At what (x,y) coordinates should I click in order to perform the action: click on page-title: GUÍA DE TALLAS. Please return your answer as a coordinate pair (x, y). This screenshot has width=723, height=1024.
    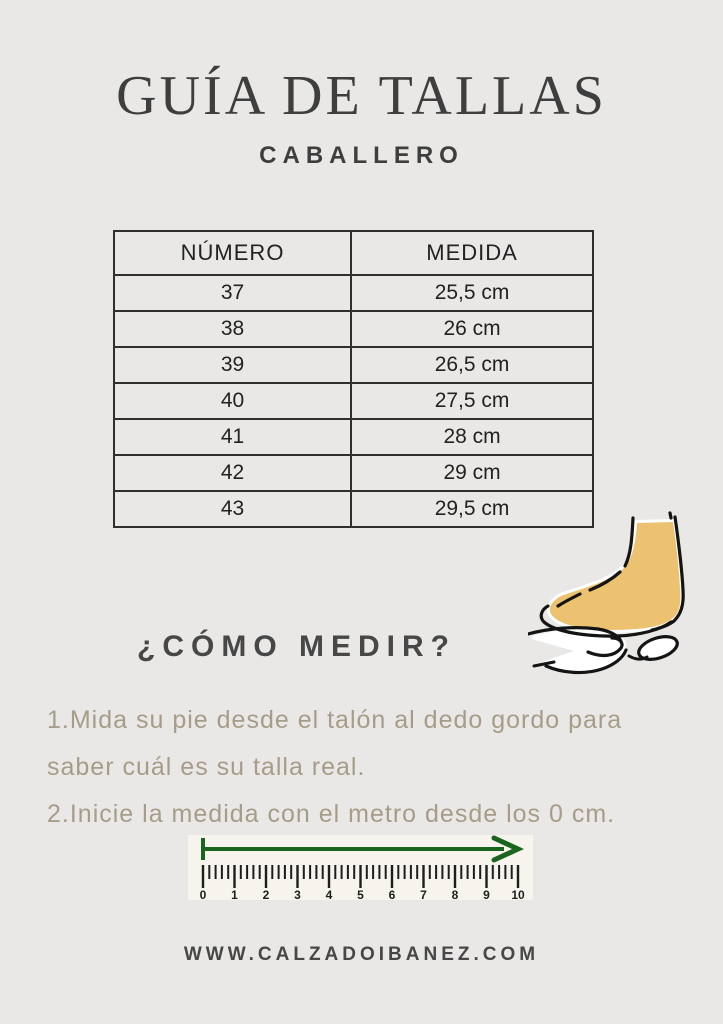
    Looking at the image, I should click on (361, 96).